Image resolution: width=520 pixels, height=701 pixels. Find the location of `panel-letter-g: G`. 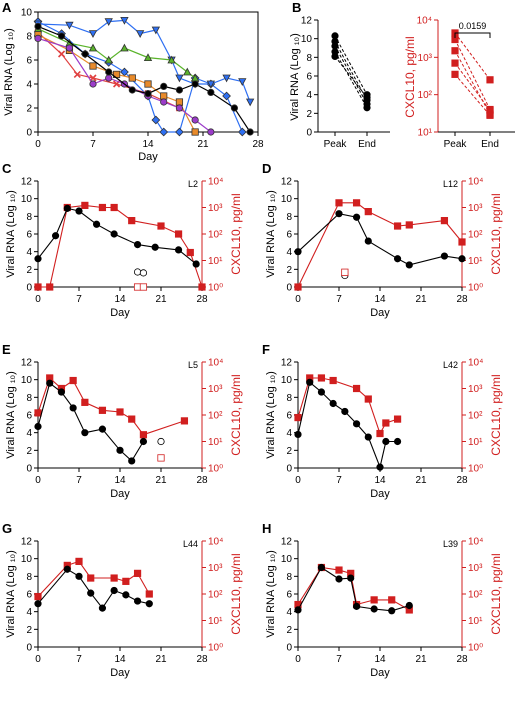

panel-letter-g: G is located at coordinates (7, 528).